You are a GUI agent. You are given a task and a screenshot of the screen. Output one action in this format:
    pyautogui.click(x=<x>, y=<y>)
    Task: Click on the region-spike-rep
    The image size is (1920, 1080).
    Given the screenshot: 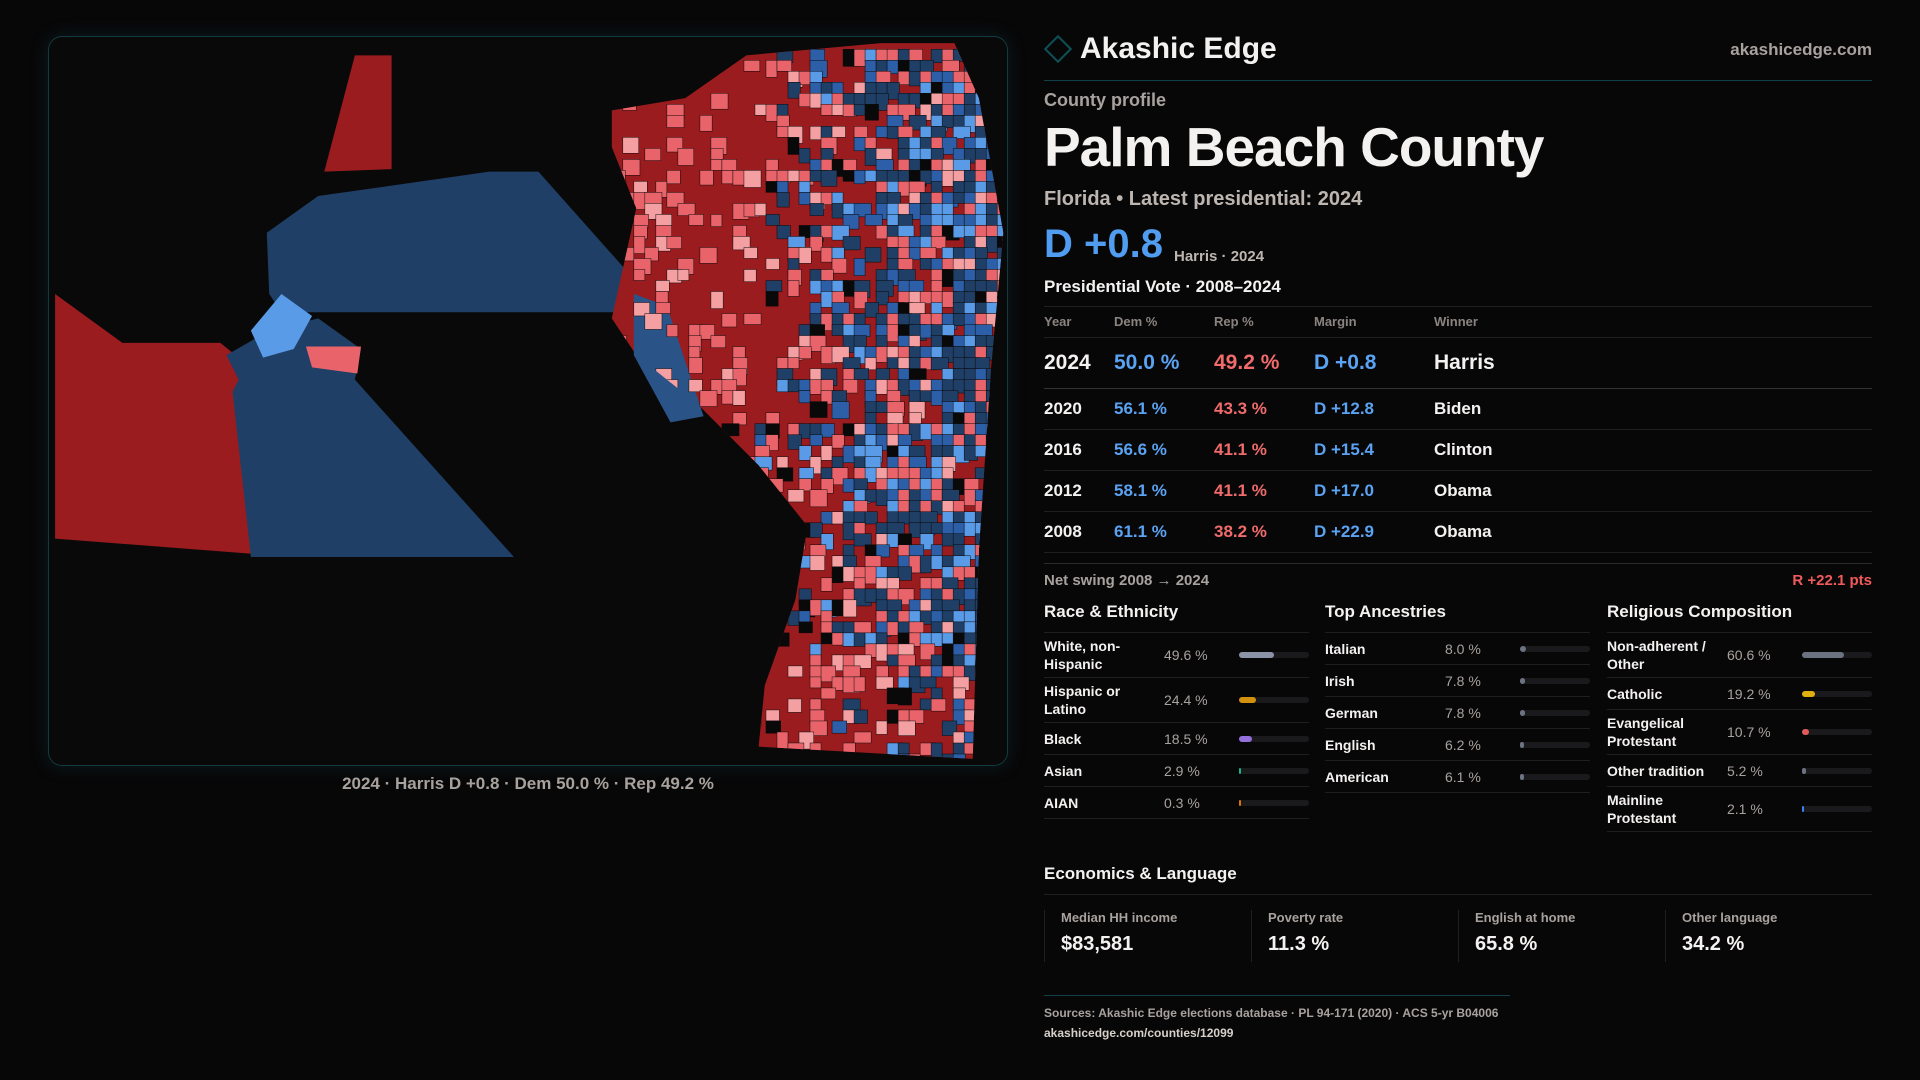 What is the action you would take?
    pyautogui.click(x=358, y=113)
    